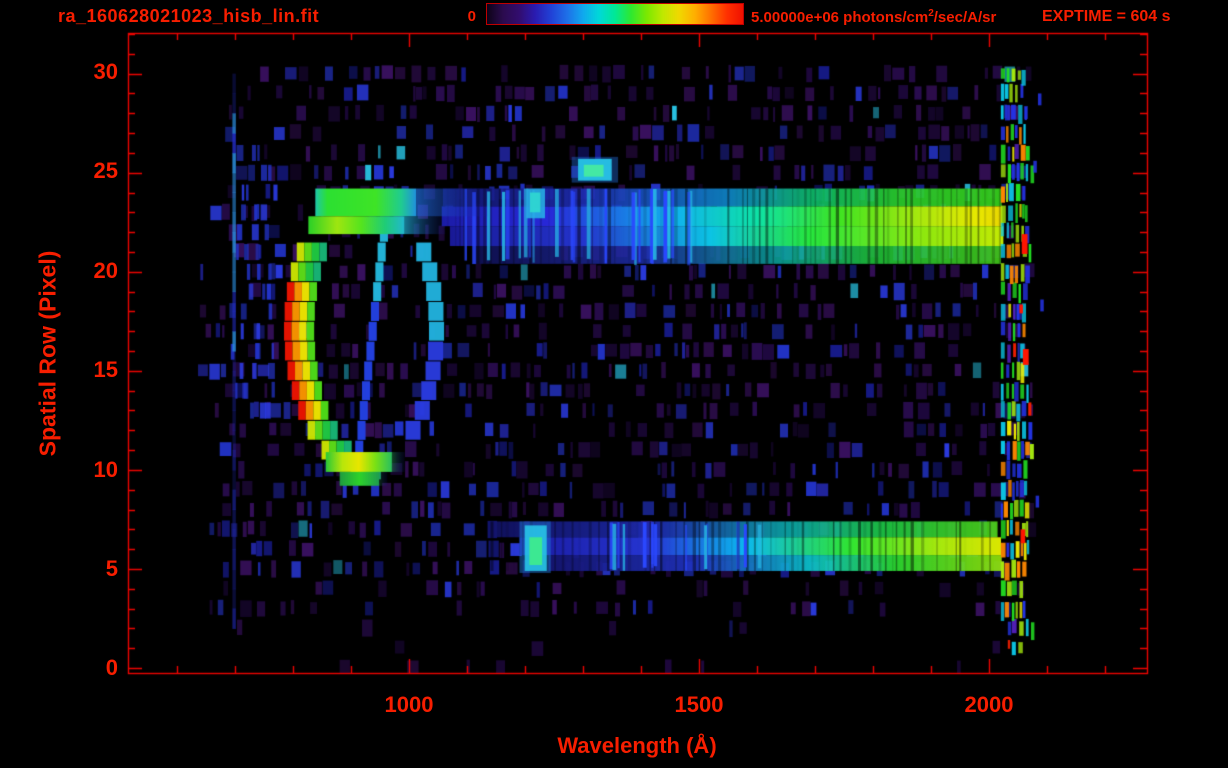  Describe the element at coordinates (965, 17) in the screenshot. I see `colorbar-units-suffix: /sec/A/sr` at that location.